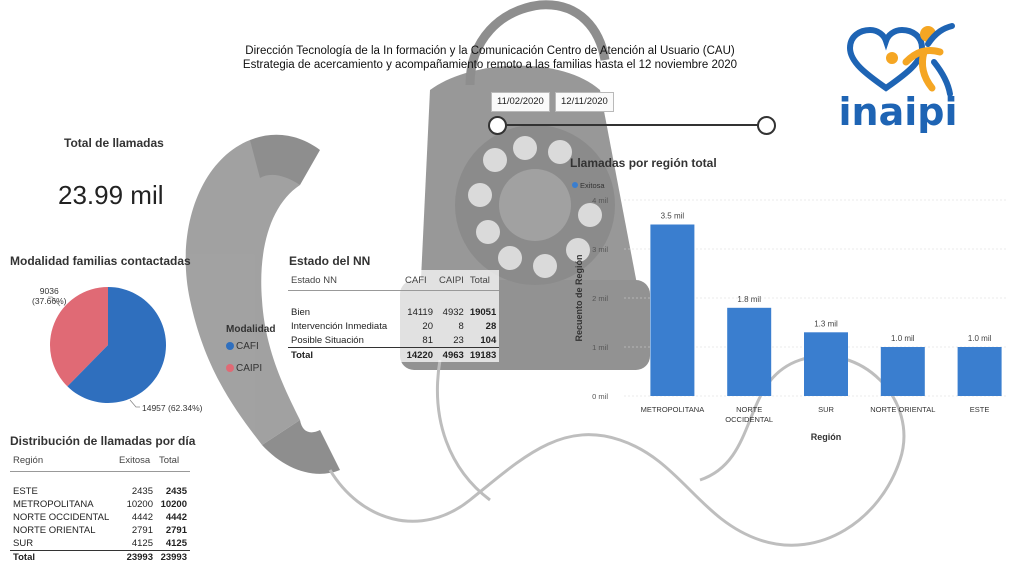 Image resolution: width=1016 pixels, height=583 pixels. I want to click on bar-sur, so click(826, 364).